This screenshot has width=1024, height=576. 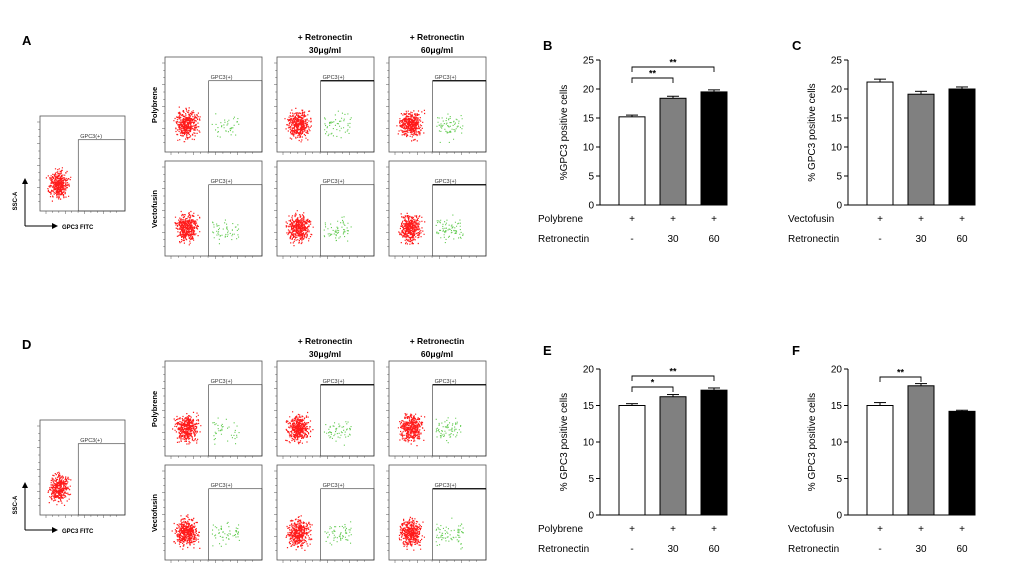 I want to click on panel-letter: B, so click(x=547, y=45).